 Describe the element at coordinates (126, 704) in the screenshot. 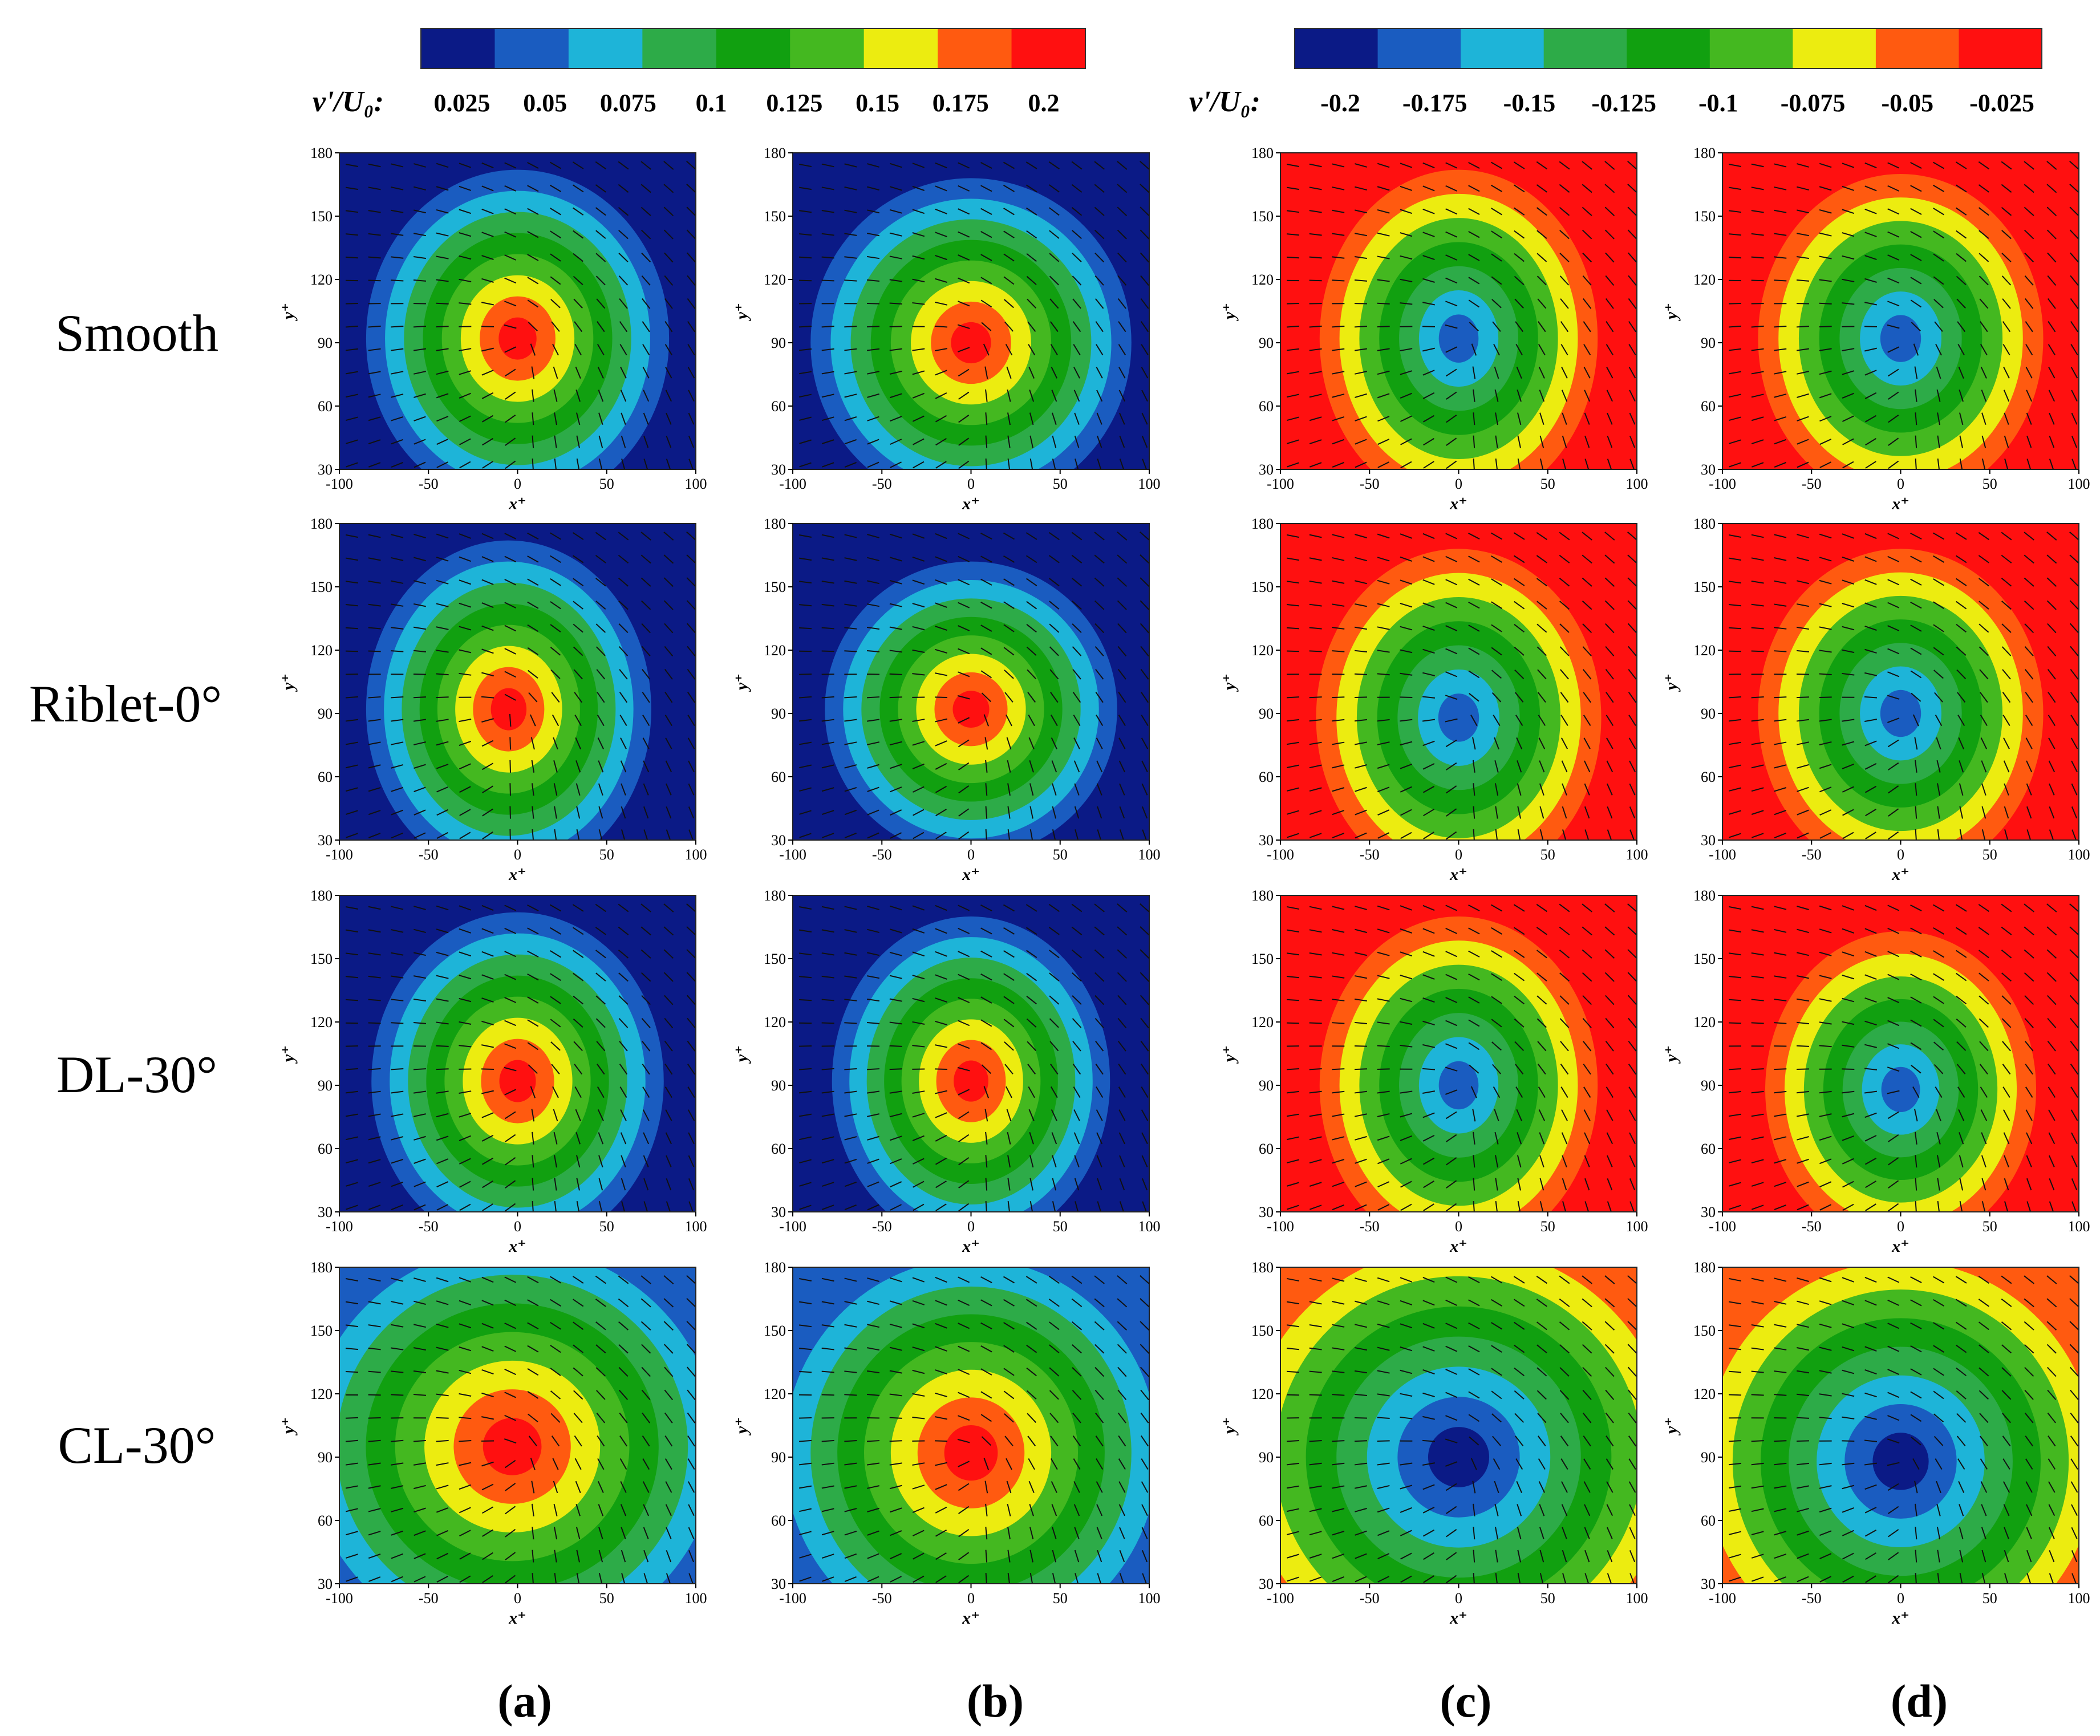

I see `row-label-riblet: Riblet-0°` at that location.